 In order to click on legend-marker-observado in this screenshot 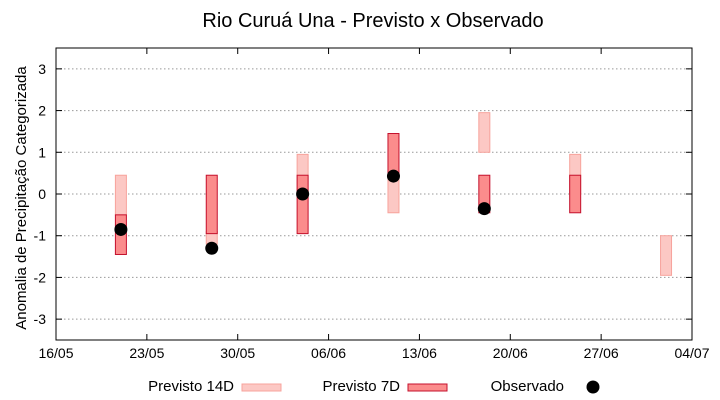, I will do `click(593, 387)`.